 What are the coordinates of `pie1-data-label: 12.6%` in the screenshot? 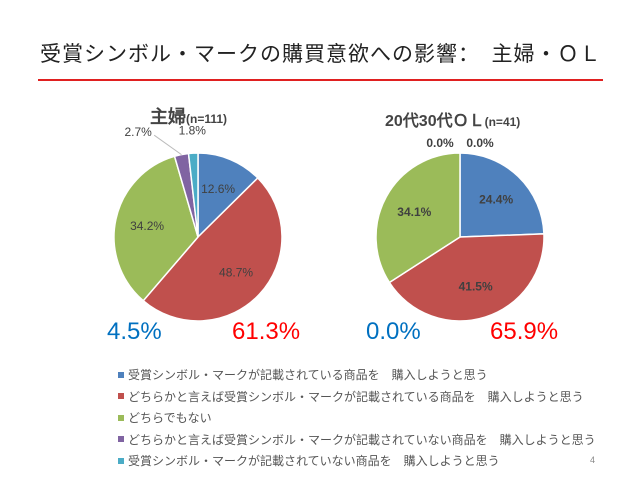 It's located at (218, 189).